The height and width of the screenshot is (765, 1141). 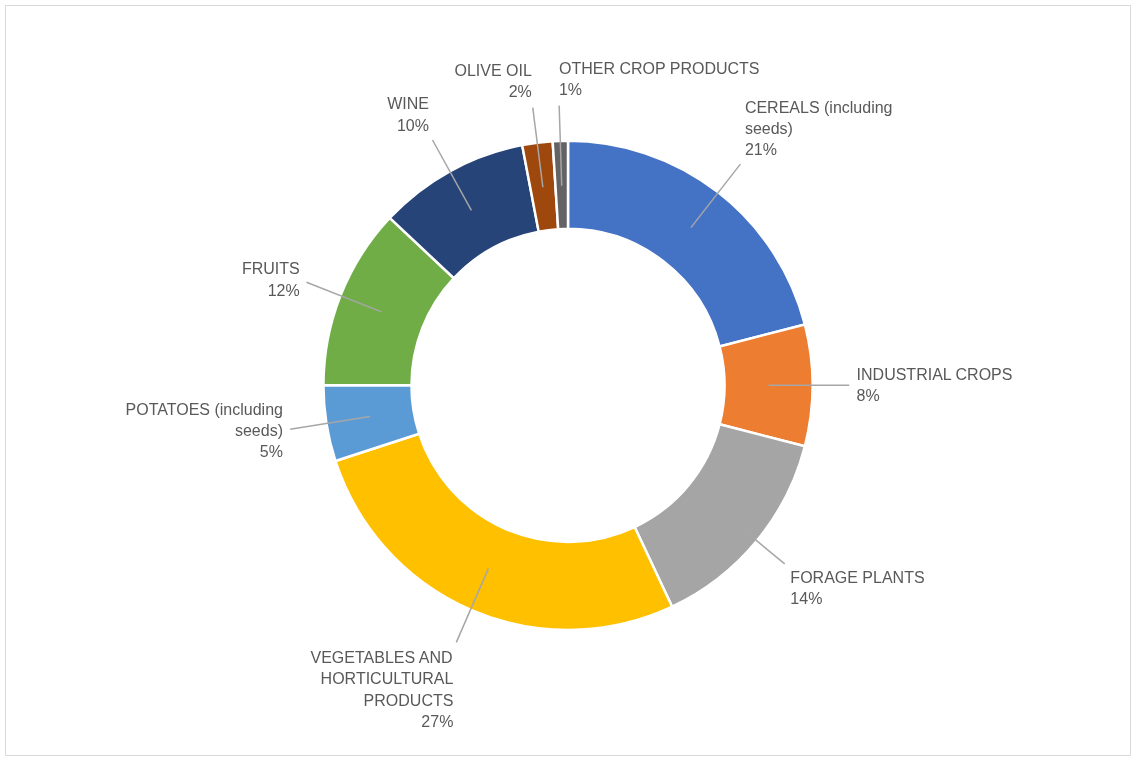 I want to click on slice-label: VEGETABLES AND HORTICULTURAL PRODUCTS, so click(x=382, y=679).